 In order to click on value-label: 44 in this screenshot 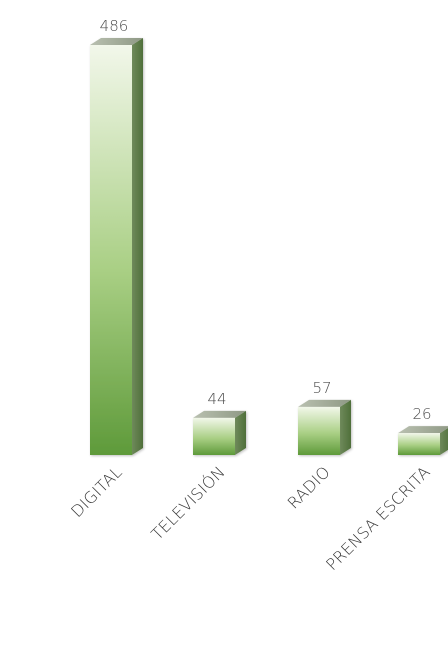, I will do `click(216, 399)`.